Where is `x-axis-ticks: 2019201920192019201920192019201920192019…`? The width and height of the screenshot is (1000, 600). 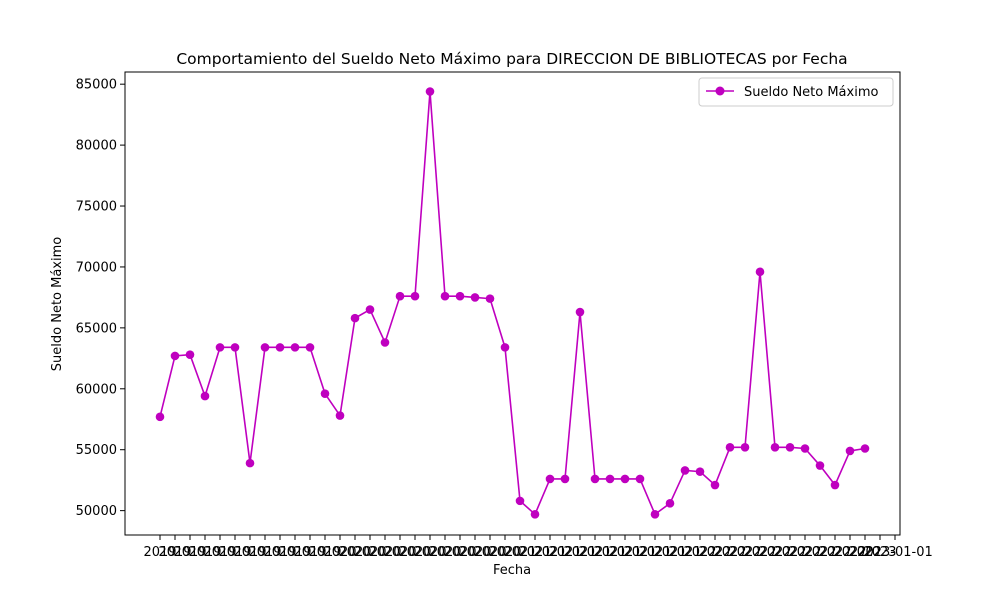
x-axis-ticks: 2019201920192019201920192019201920192019… is located at coordinates (538, 547).